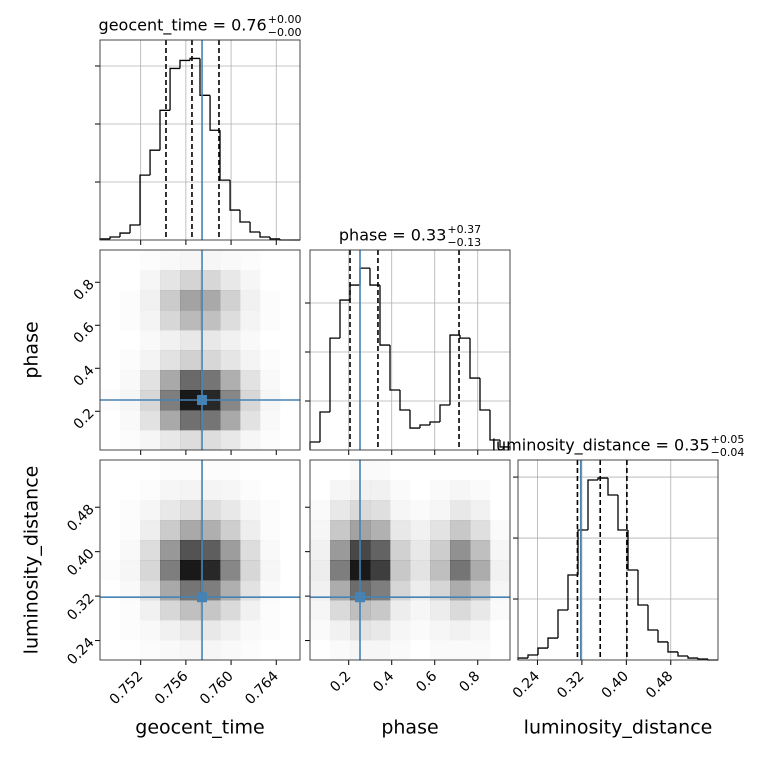 Image resolution: width=760 pixels, height=760 pixels. I want to click on y-axis-label: luminosity_distance, so click(32, 560).